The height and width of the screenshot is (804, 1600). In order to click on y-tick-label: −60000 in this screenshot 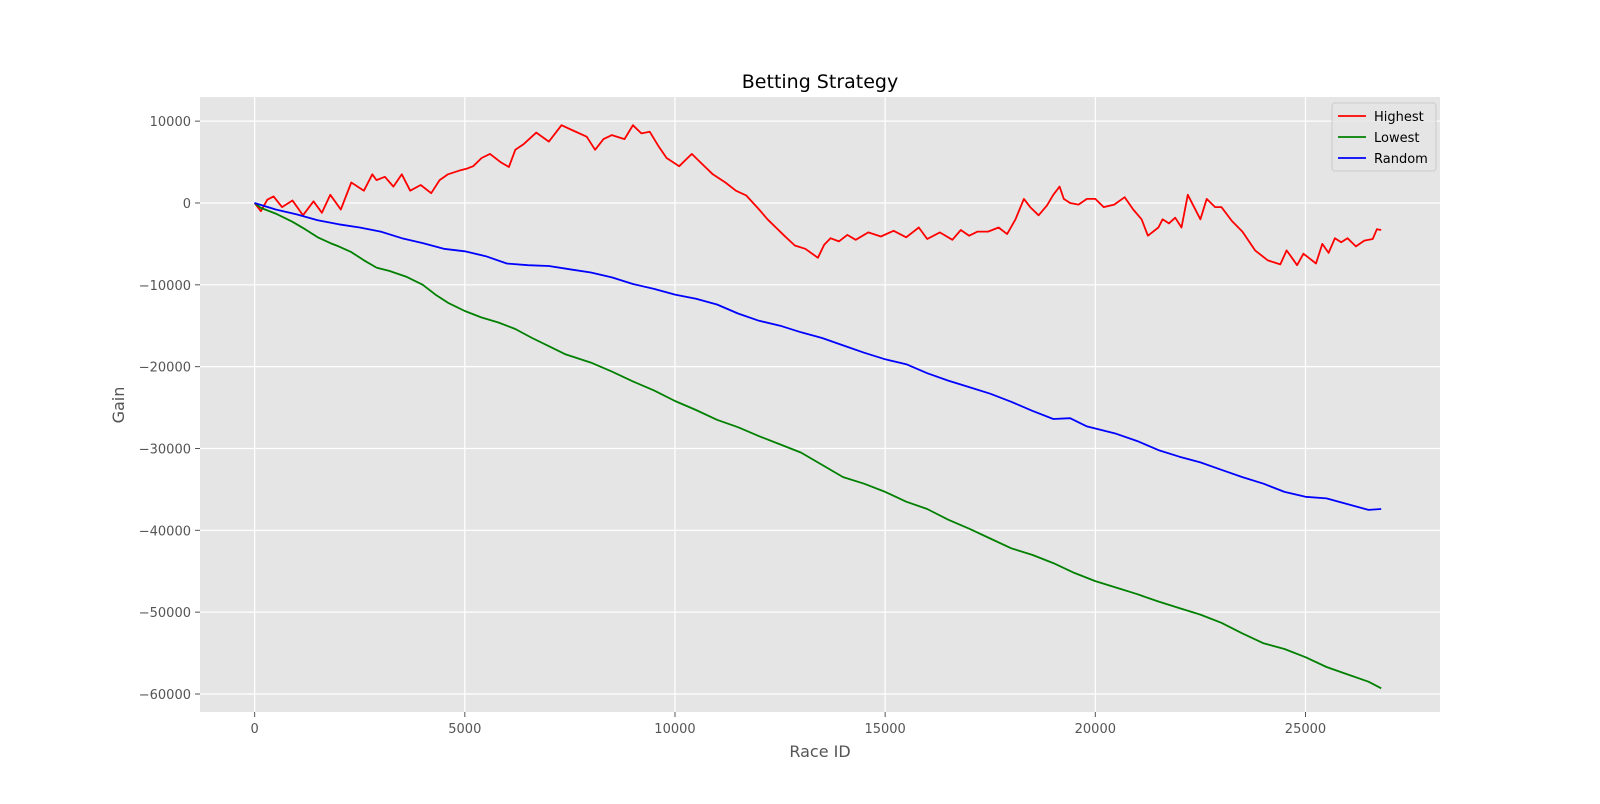, I will do `click(165, 695)`.